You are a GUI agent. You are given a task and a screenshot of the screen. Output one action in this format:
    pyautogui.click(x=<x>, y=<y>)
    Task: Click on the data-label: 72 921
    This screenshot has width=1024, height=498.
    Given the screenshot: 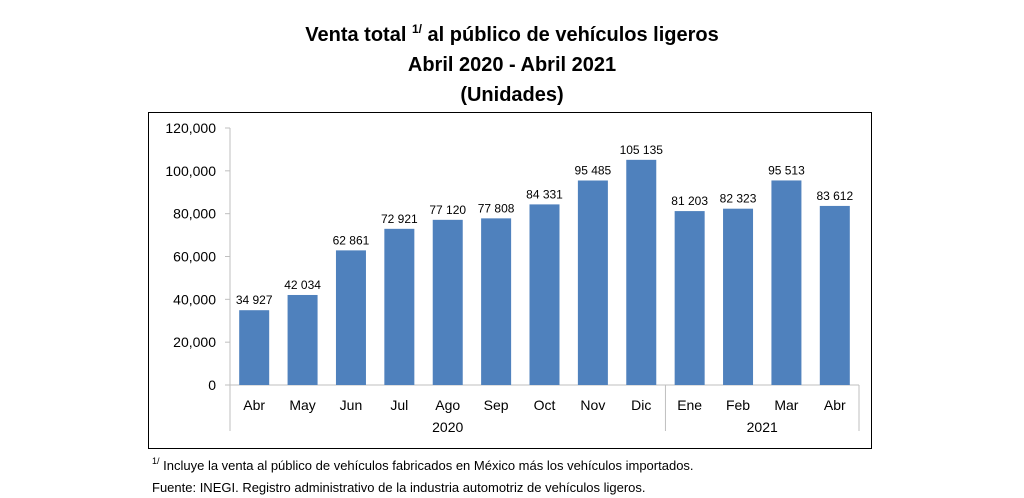 What is the action you would take?
    pyautogui.click(x=399, y=219)
    